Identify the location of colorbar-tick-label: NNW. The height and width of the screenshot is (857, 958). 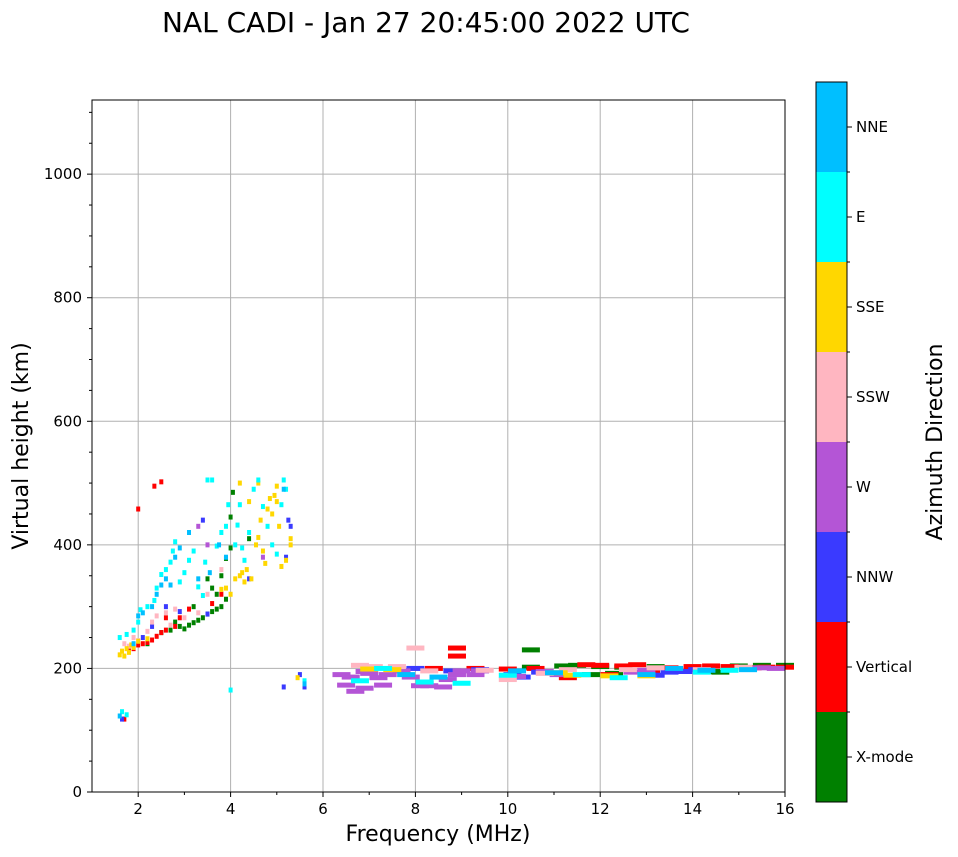
(874, 577).